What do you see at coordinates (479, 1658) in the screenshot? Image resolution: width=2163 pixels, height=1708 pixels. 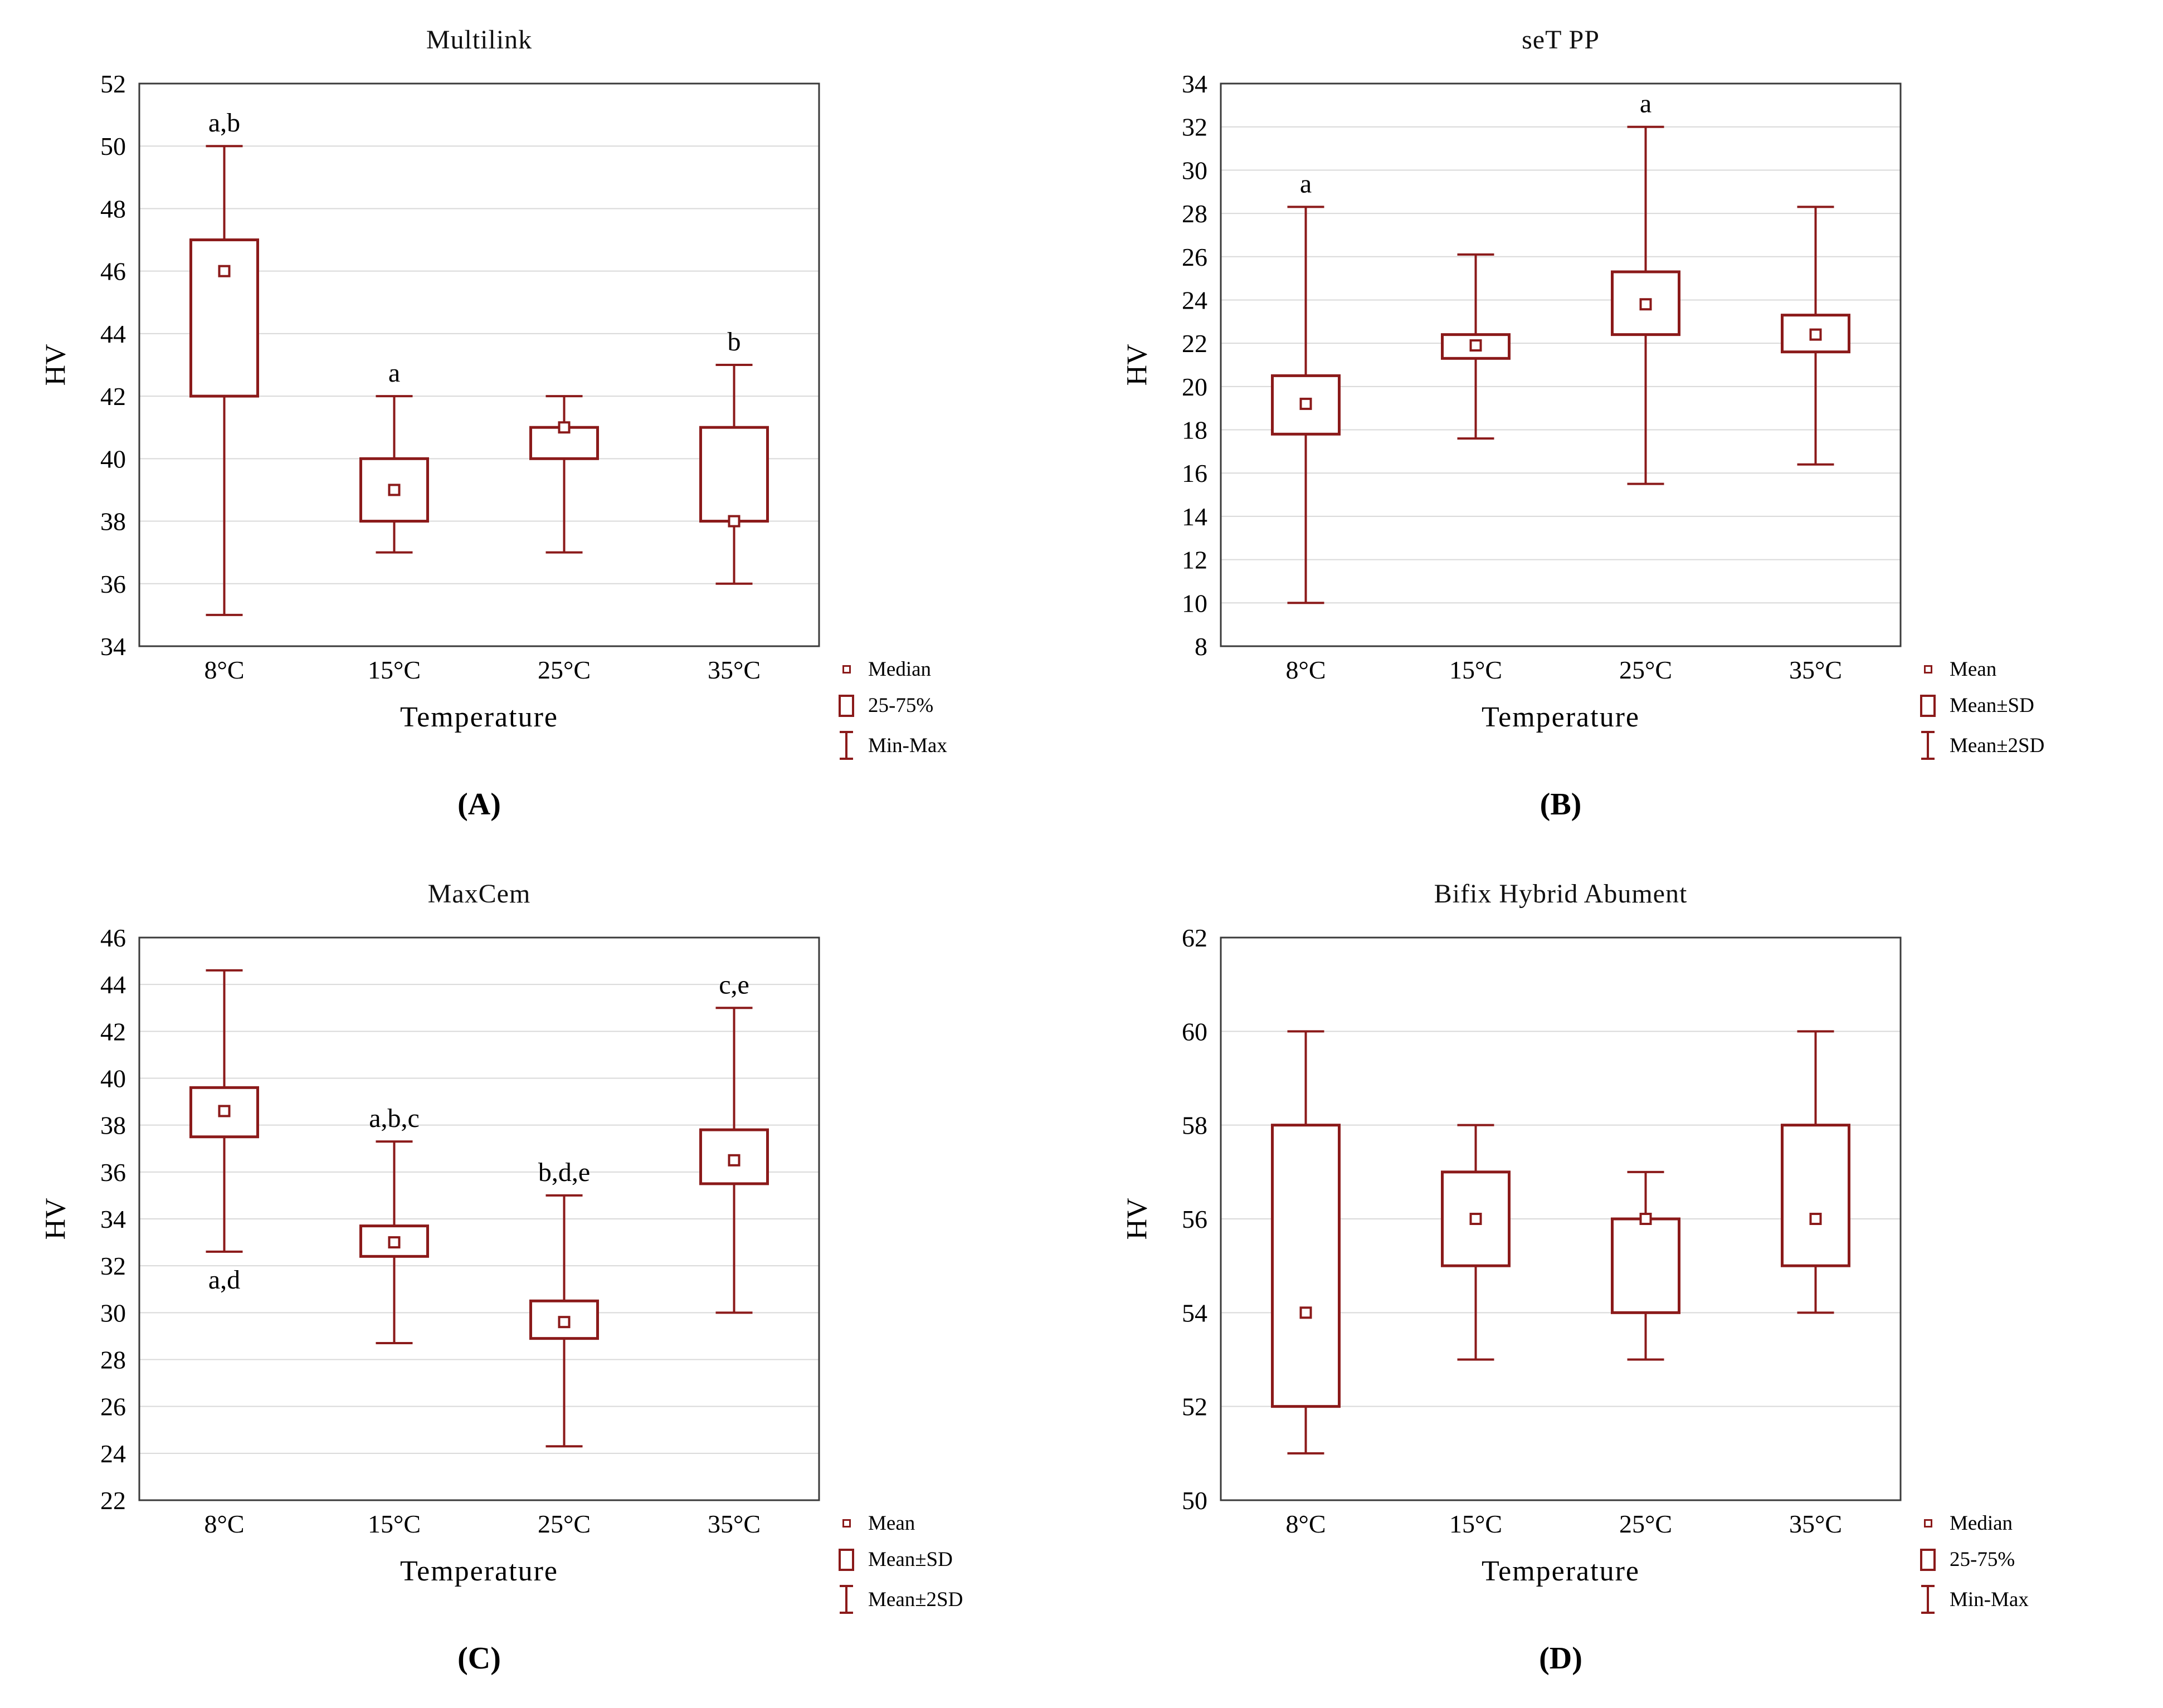 I see `panel-letter: (C)` at bounding box center [479, 1658].